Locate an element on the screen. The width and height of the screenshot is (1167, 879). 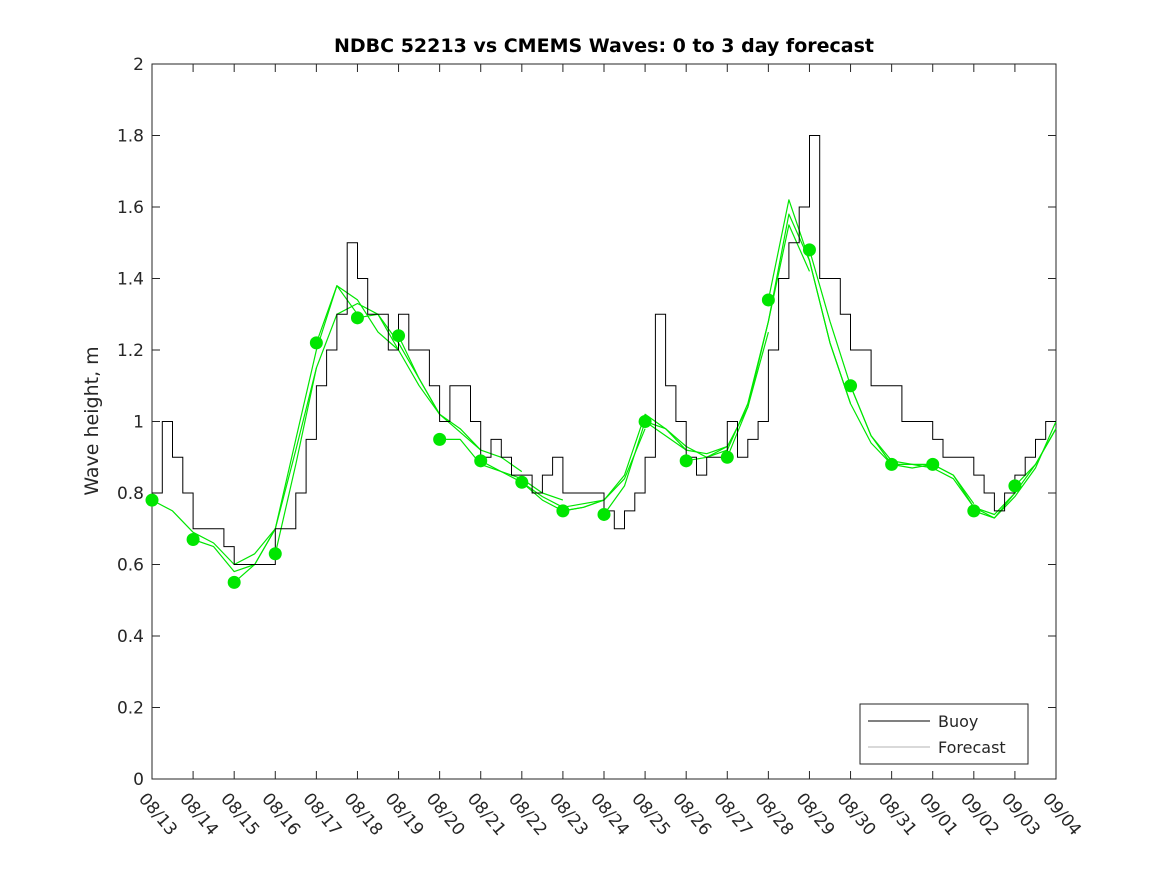
y-tick-label: 0.8 is located at coordinates (130, 494).